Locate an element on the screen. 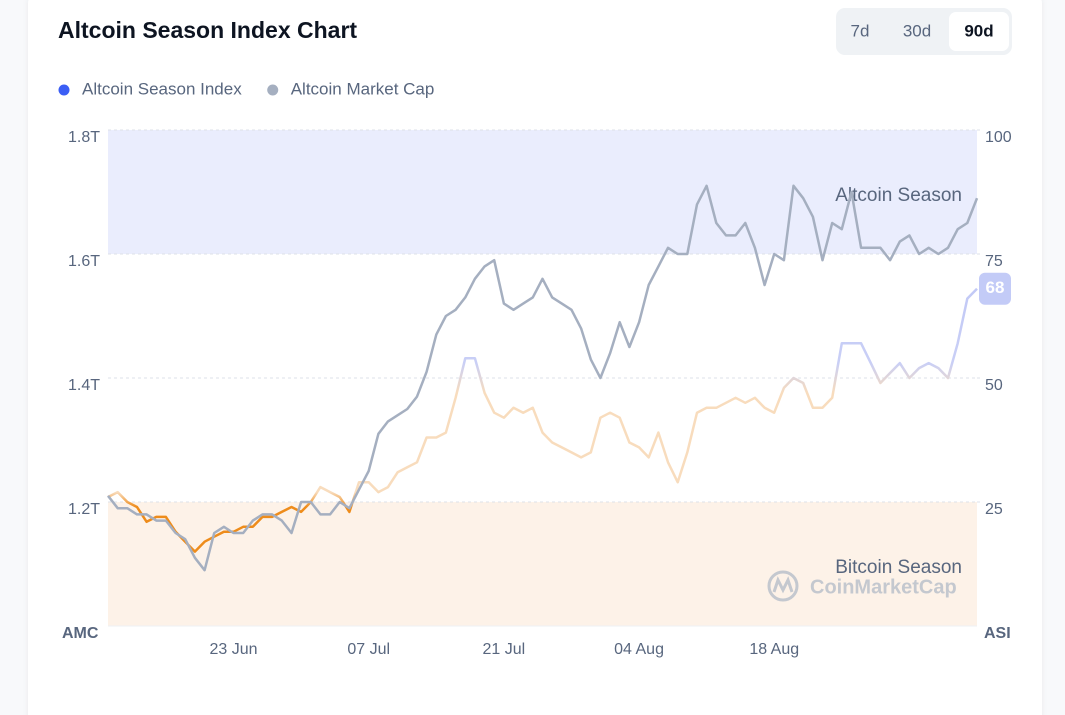 The height and width of the screenshot is (715, 1065). legend-label: Altcoin Season Index is located at coordinates (162, 88).